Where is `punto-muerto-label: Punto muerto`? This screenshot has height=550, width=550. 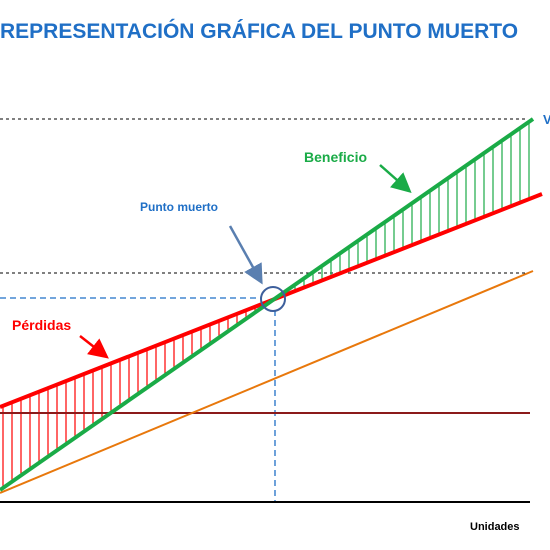 punto-muerto-label: Punto muerto is located at coordinates (179, 207).